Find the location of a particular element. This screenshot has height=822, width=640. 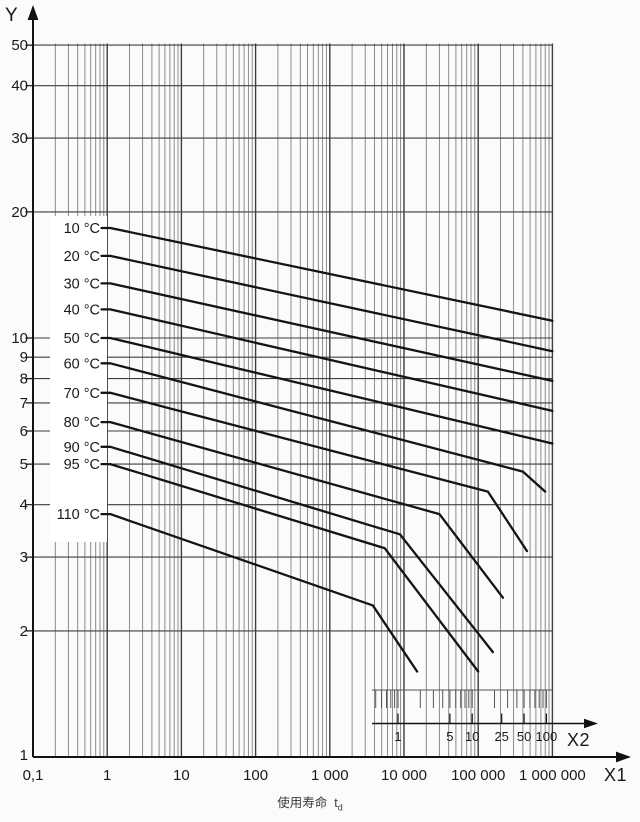

caption-symbol: td is located at coordinates (338, 804).